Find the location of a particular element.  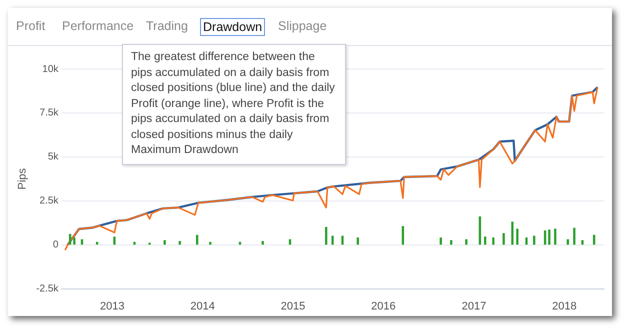

y-tick-label: -2.5k is located at coordinates (48, 289).